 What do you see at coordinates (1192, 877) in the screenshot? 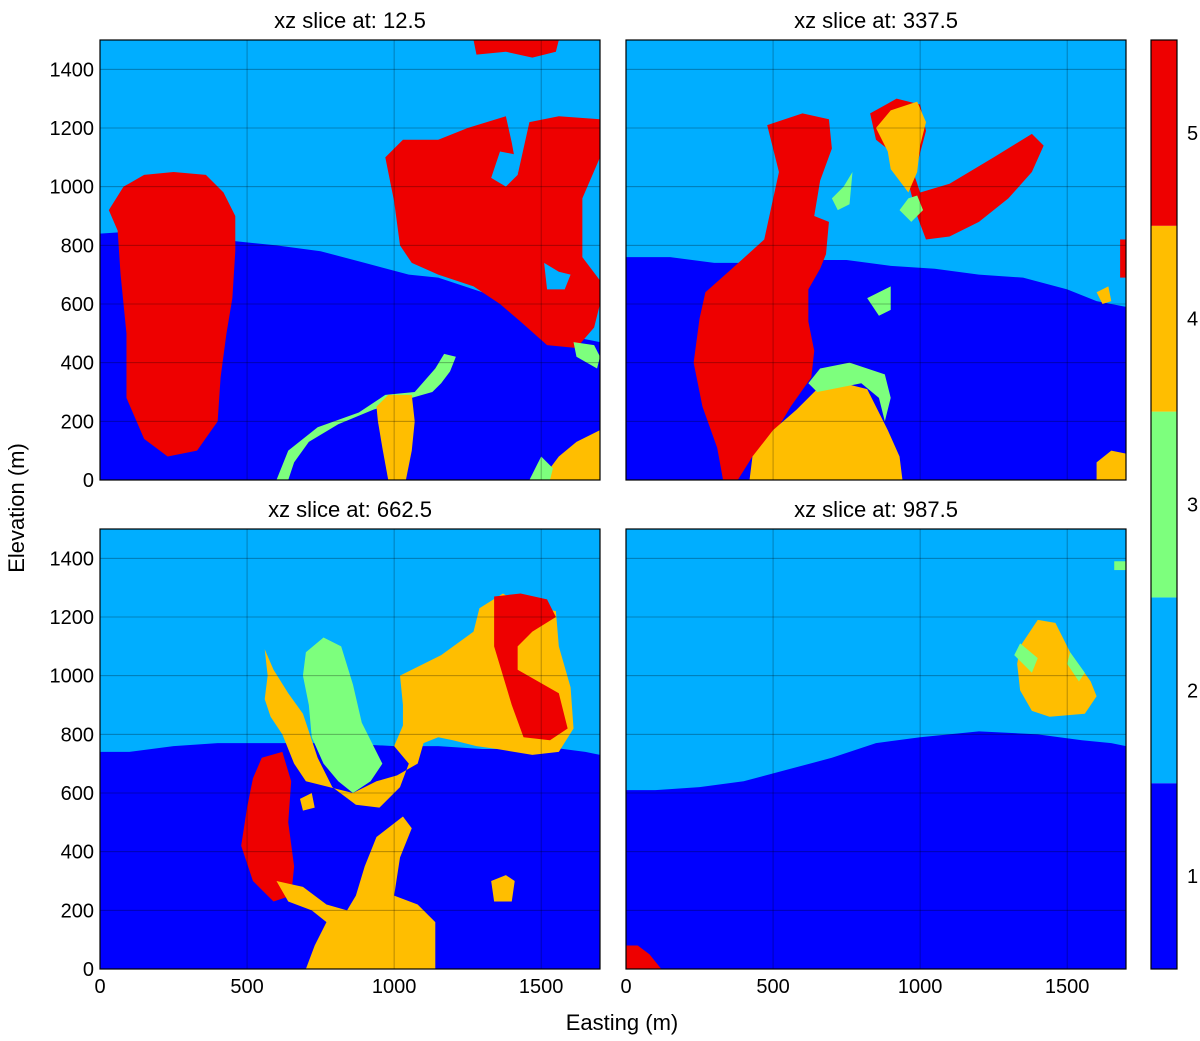
I see `colorbar-tick-label: 1` at bounding box center [1192, 877].